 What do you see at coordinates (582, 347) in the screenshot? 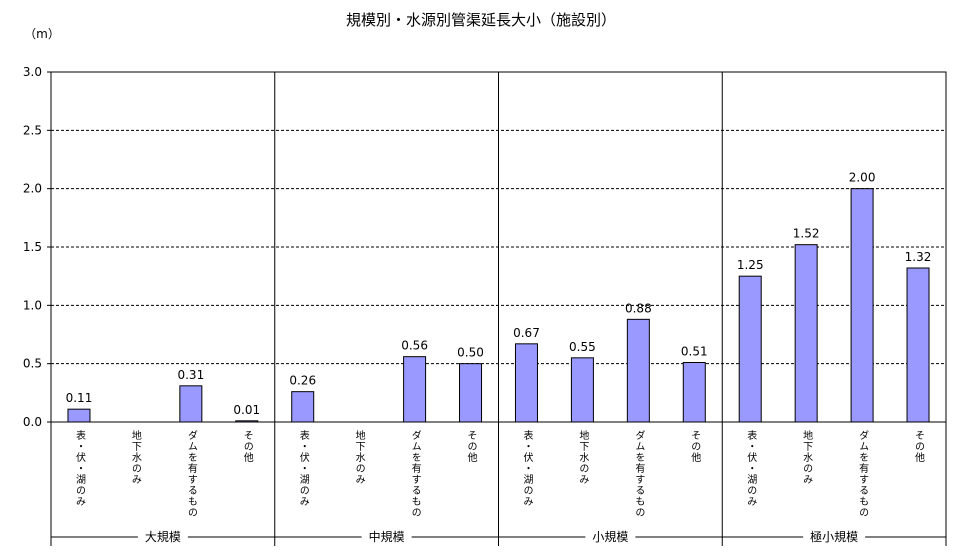
I see `data-label: 0.55` at bounding box center [582, 347].